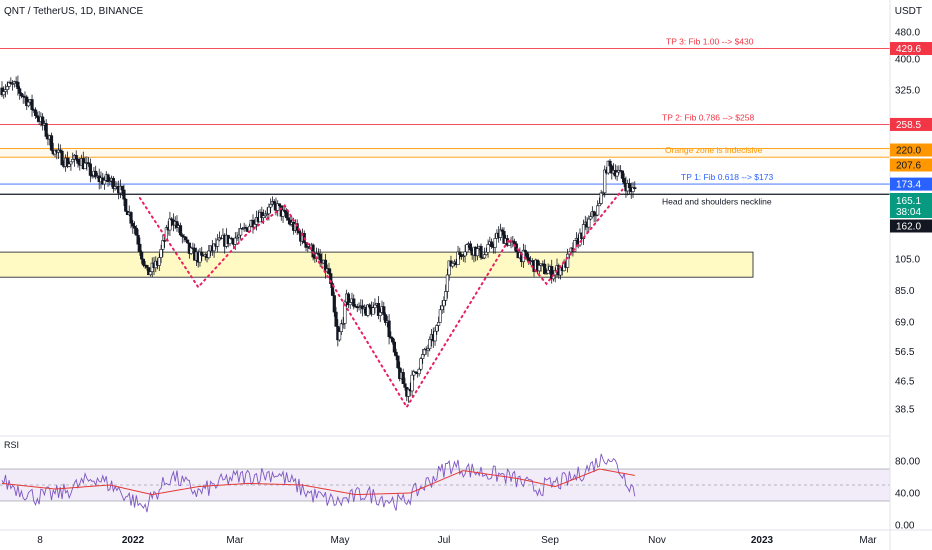 This screenshot has width=932, height=550. Describe the element at coordinates (905, 291) in the screenshot. I see `price-tick-label: 85.0` at that location.